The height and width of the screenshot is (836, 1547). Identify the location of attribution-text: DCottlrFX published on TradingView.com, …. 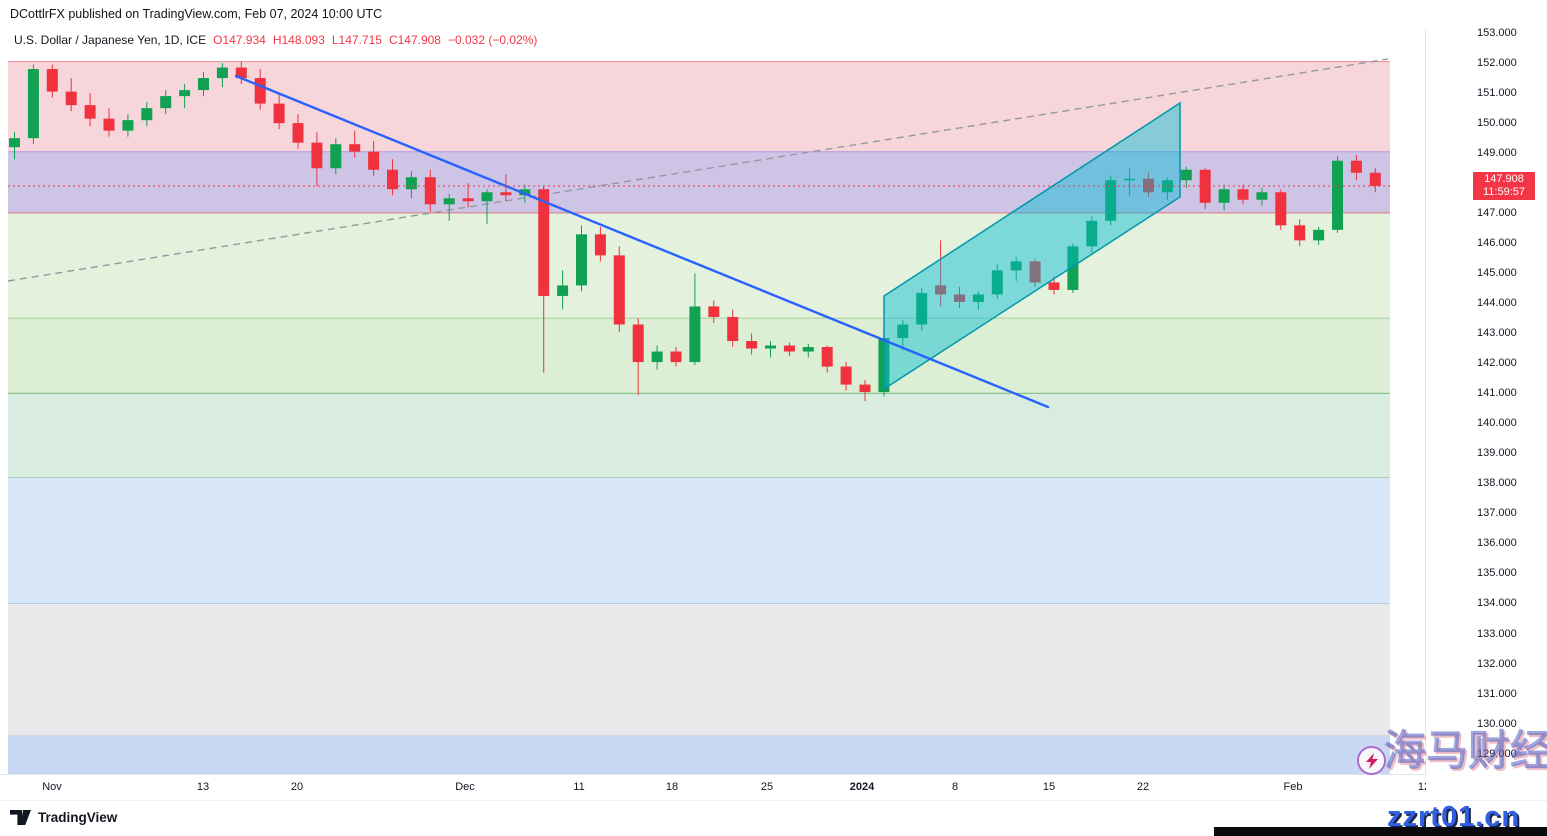
(196, 14).